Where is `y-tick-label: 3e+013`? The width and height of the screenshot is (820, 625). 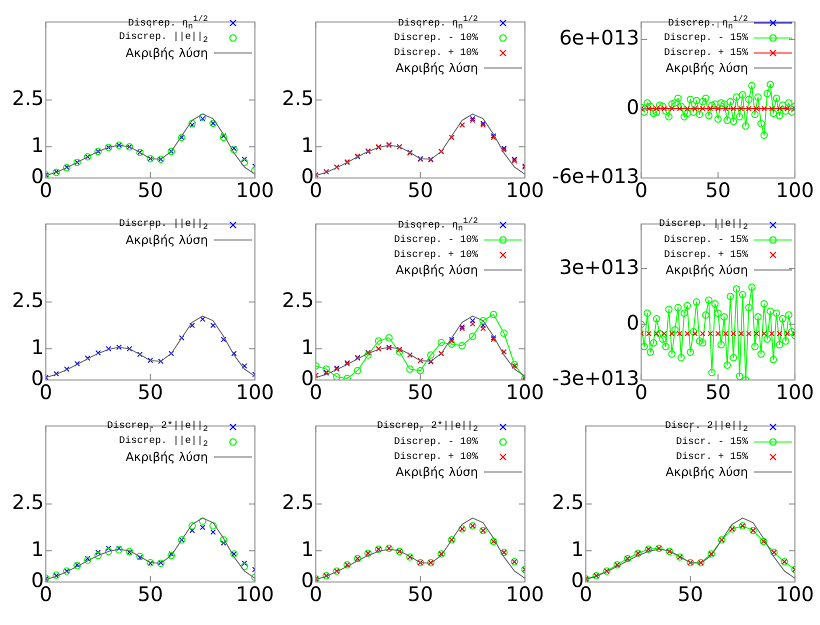 y-tick-label: 3e+013 is located at coordinates (599, 266).